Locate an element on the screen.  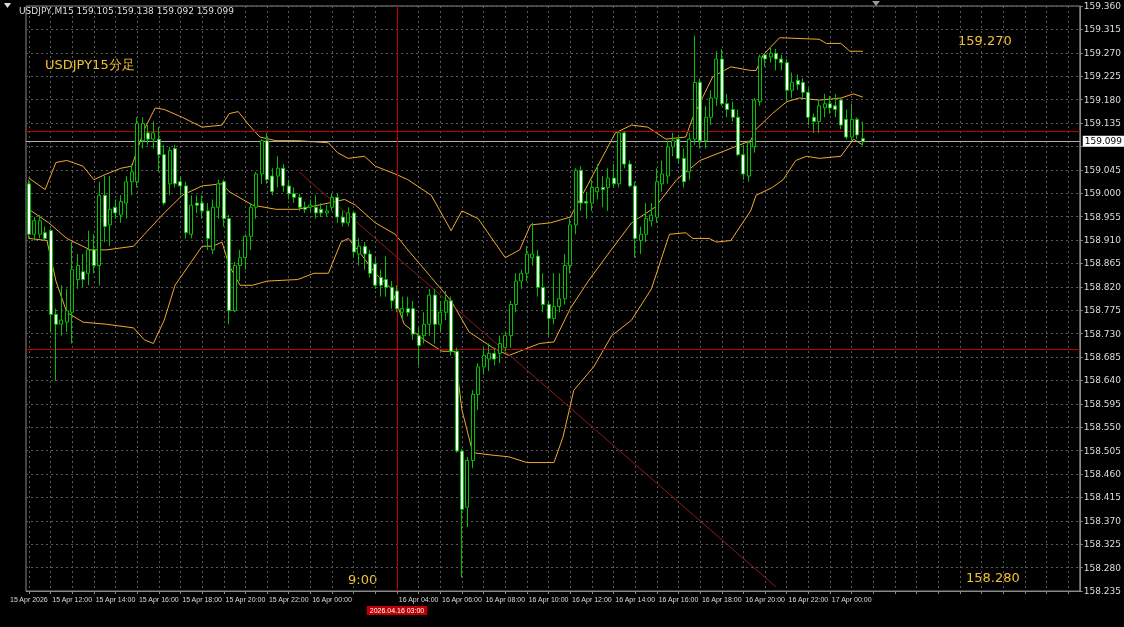
y-tick-label: 158.505 is located at coordinates (1102, 450).